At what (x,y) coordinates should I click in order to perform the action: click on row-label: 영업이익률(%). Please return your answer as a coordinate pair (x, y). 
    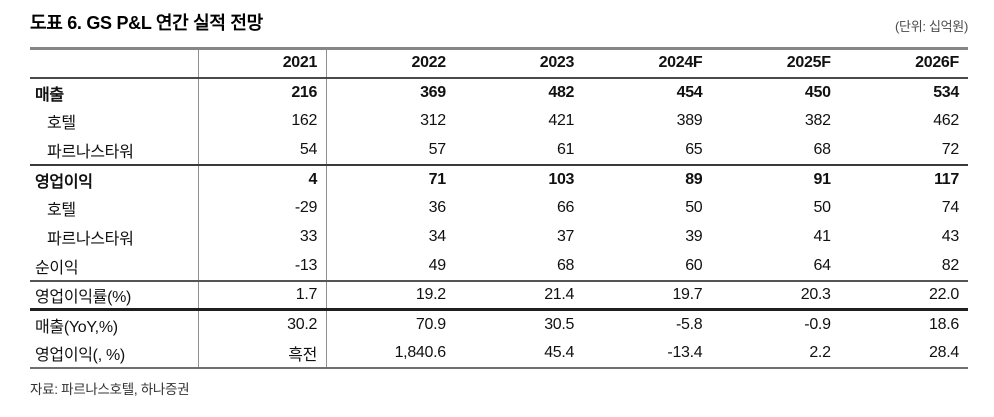
    Looking at the image, I should click on (114, 295).